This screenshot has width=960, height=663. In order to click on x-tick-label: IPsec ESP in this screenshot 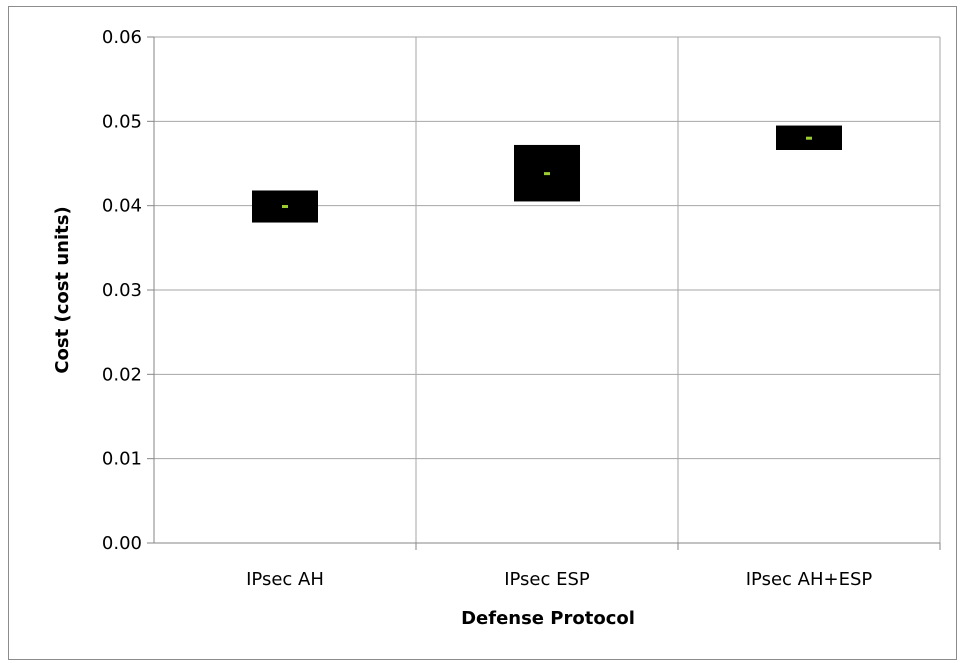, I will do `click(547, 579)`.